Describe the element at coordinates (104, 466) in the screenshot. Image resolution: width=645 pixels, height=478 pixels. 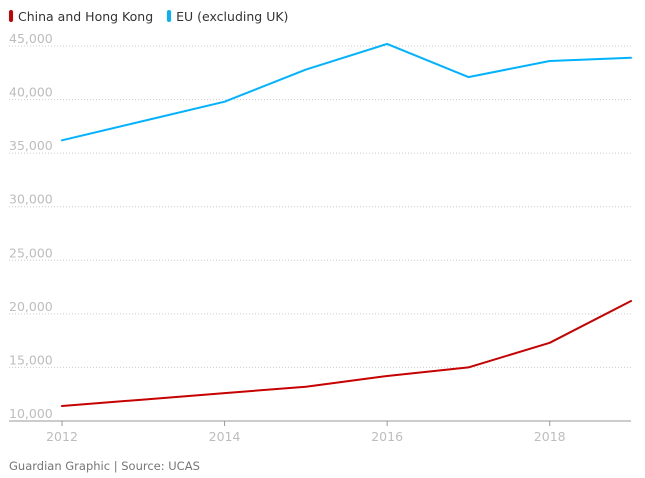
I see `source-note: Guardian Graphic | Source: UCAS` at that location.